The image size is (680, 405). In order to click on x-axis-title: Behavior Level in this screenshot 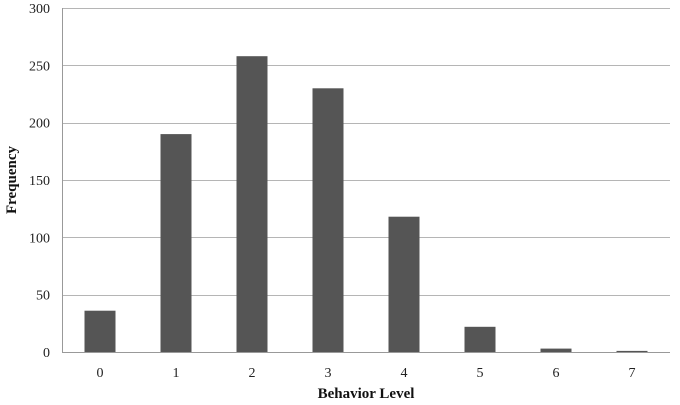, I will do `click(366, 394)`.